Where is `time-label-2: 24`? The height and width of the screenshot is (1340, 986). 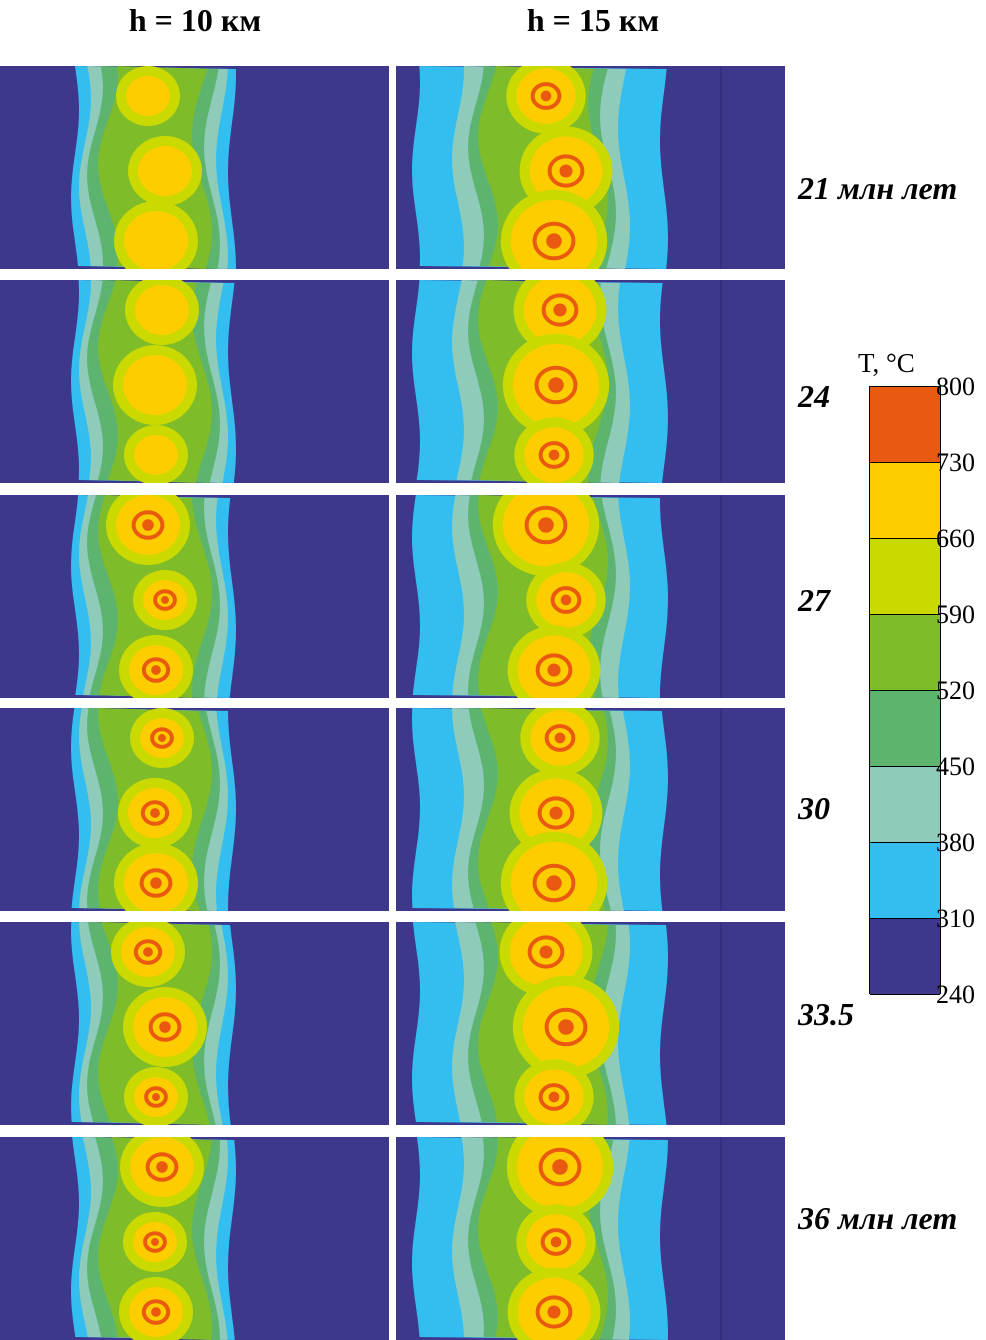
time-label-2: 24 is located at coordinates (814, 396).